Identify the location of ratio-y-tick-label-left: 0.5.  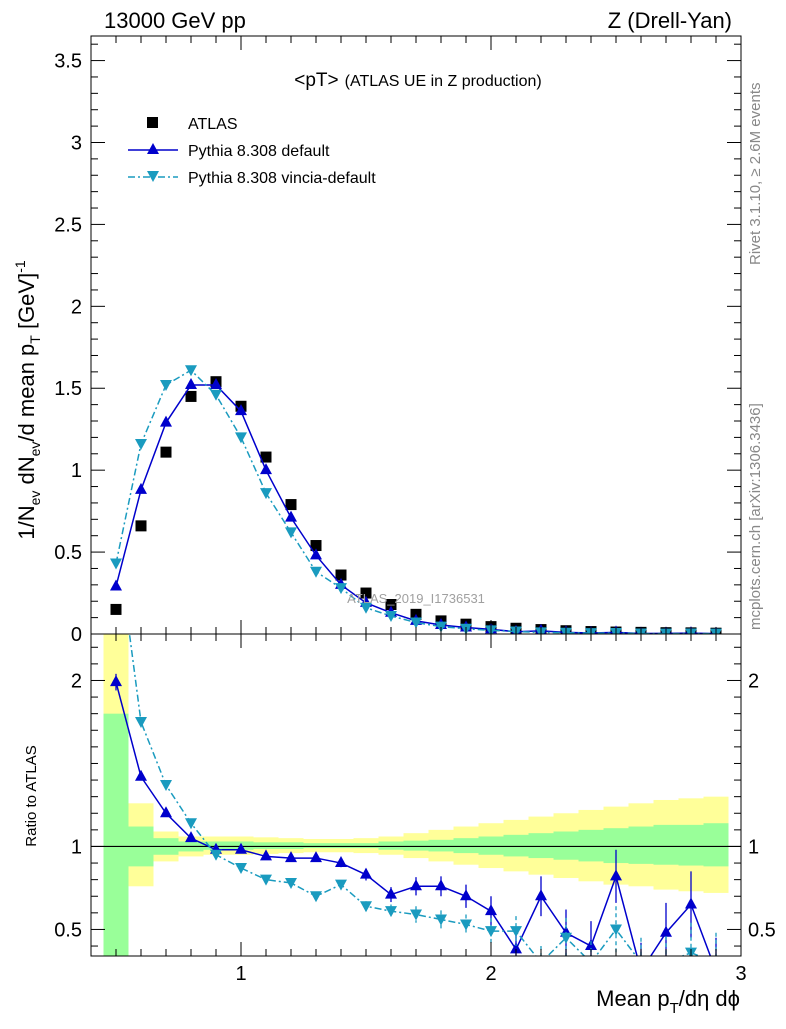
(68, 930).